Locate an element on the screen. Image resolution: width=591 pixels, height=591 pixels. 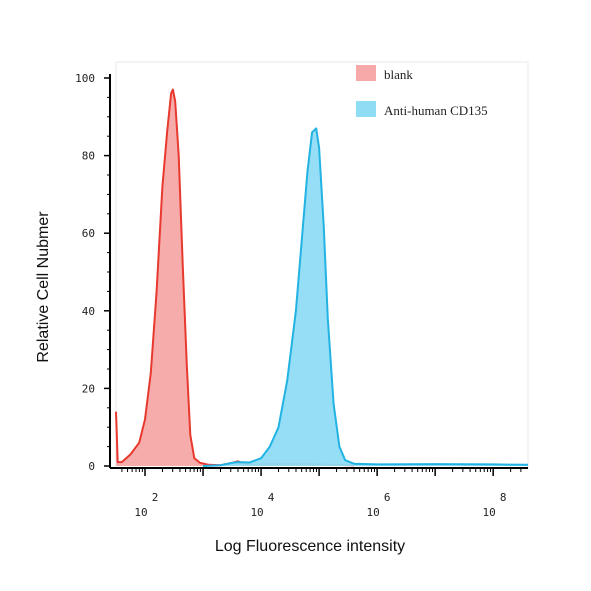
y-tick-label: 80 is located at coordinates (88, 156).